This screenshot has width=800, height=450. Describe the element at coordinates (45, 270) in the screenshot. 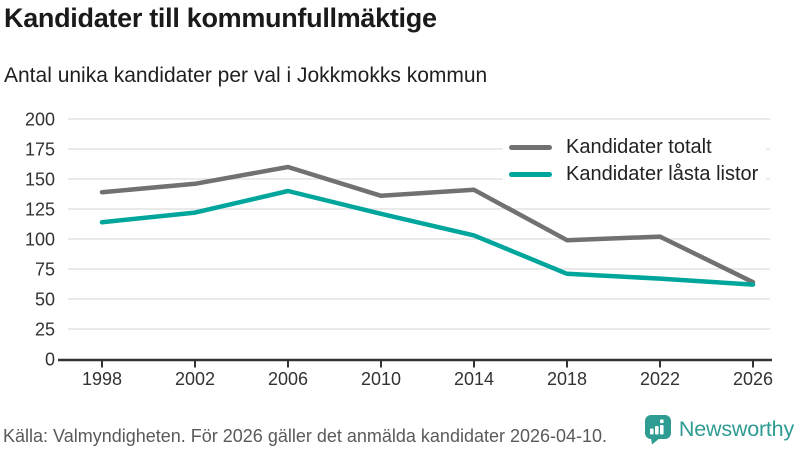

I see `y-tick-label: 75` at that location.